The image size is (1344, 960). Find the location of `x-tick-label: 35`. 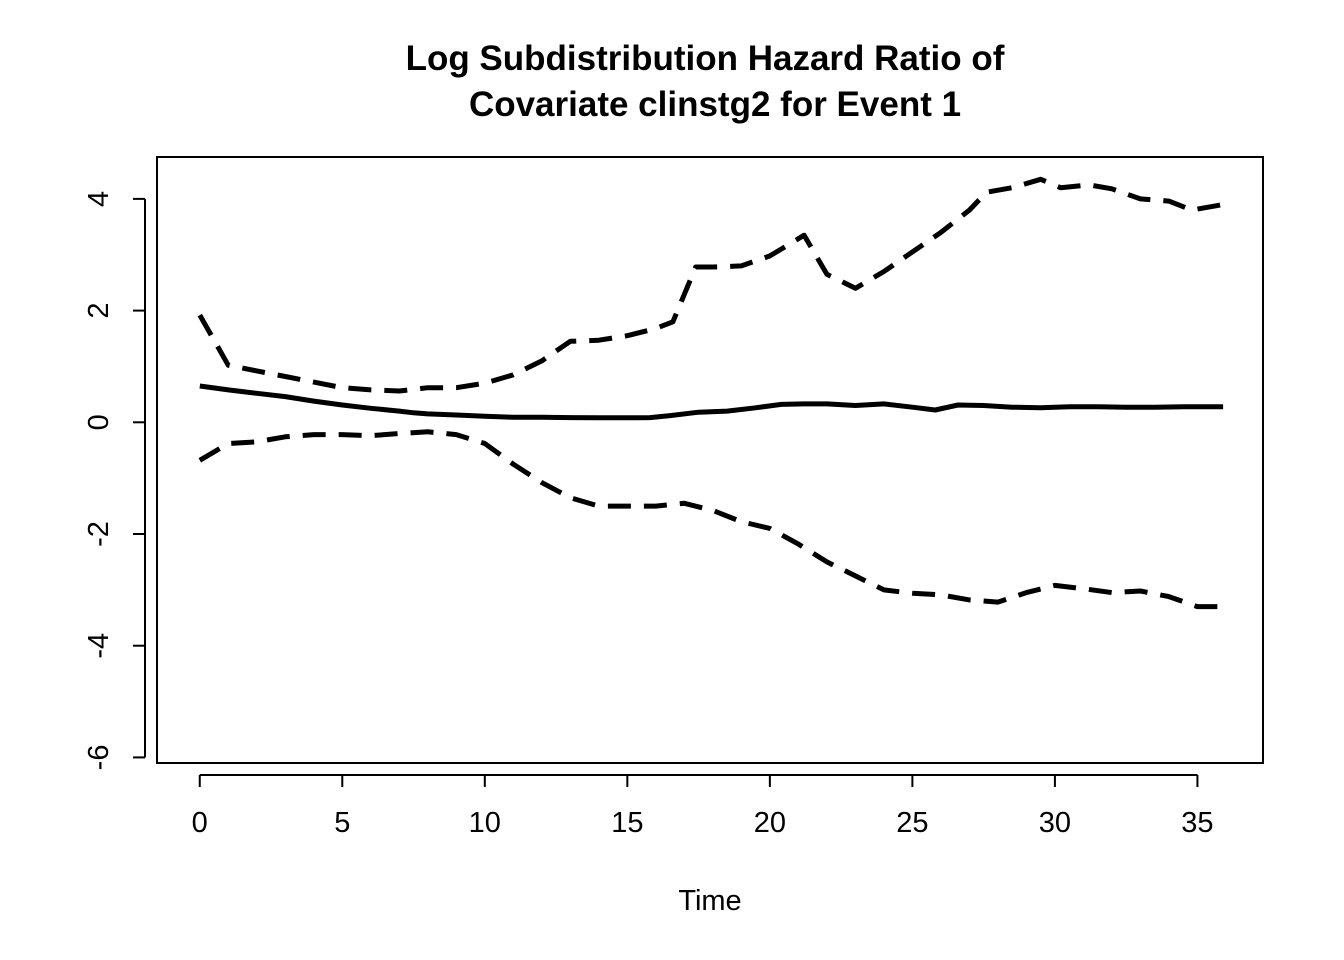

x-tick-label: 35 is located at coordinates (1197, 823).